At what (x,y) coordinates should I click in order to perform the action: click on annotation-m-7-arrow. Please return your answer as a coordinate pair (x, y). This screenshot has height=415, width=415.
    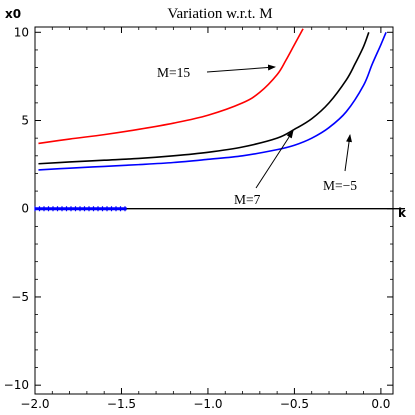
    Looking at the image, I should click on (274, 159).